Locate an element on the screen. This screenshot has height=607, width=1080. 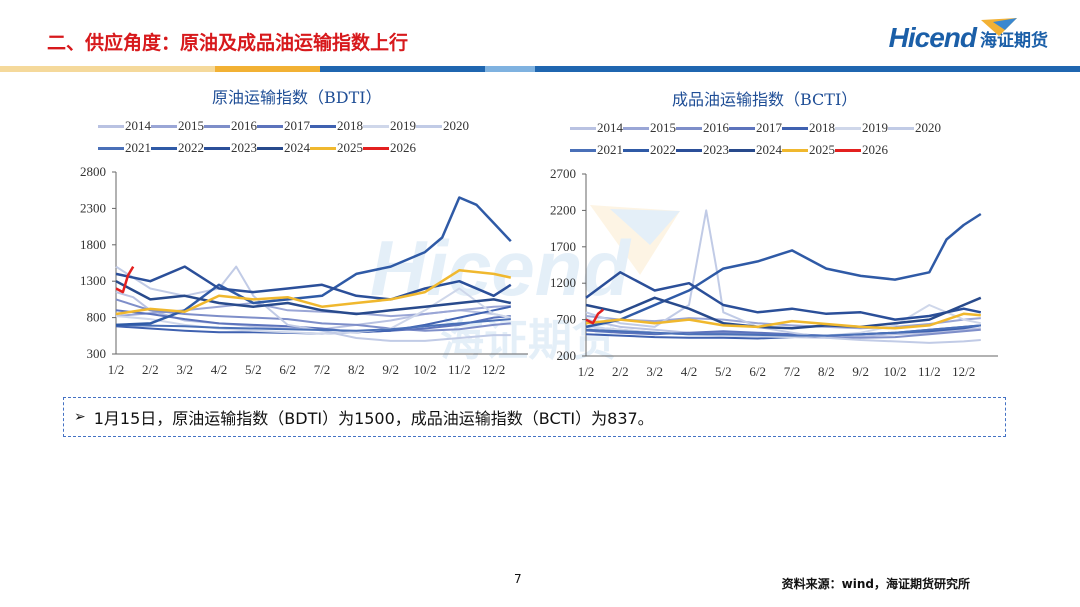
series-line-2026 is located at coordinates (125, 279).